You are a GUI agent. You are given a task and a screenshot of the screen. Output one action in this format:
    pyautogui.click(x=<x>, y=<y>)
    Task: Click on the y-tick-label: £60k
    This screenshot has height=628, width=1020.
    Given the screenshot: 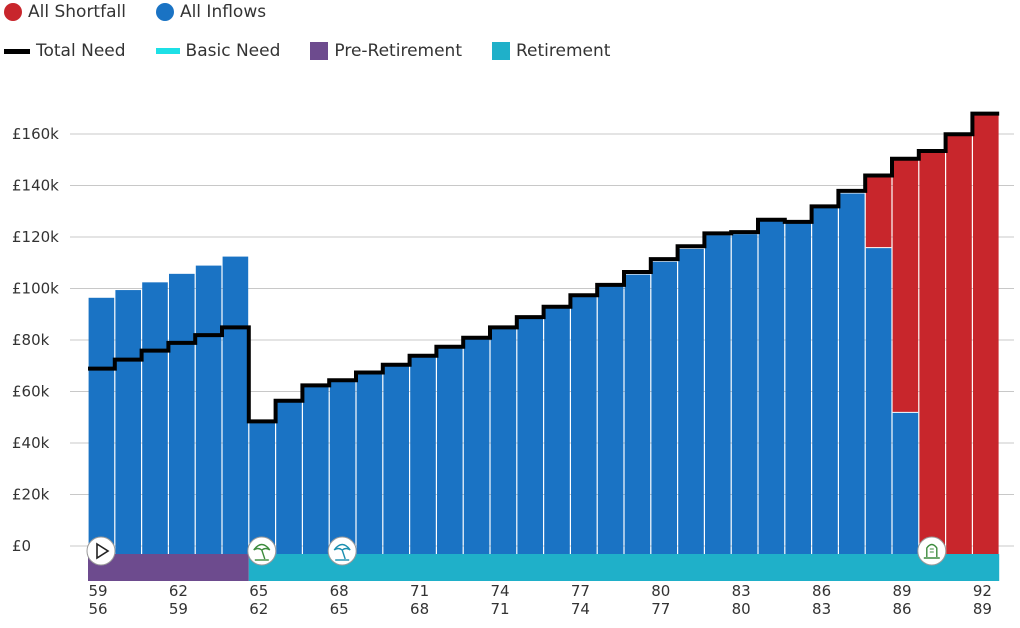 What is the action you would take?
    pyautogui.click(x=31, y=392)
    